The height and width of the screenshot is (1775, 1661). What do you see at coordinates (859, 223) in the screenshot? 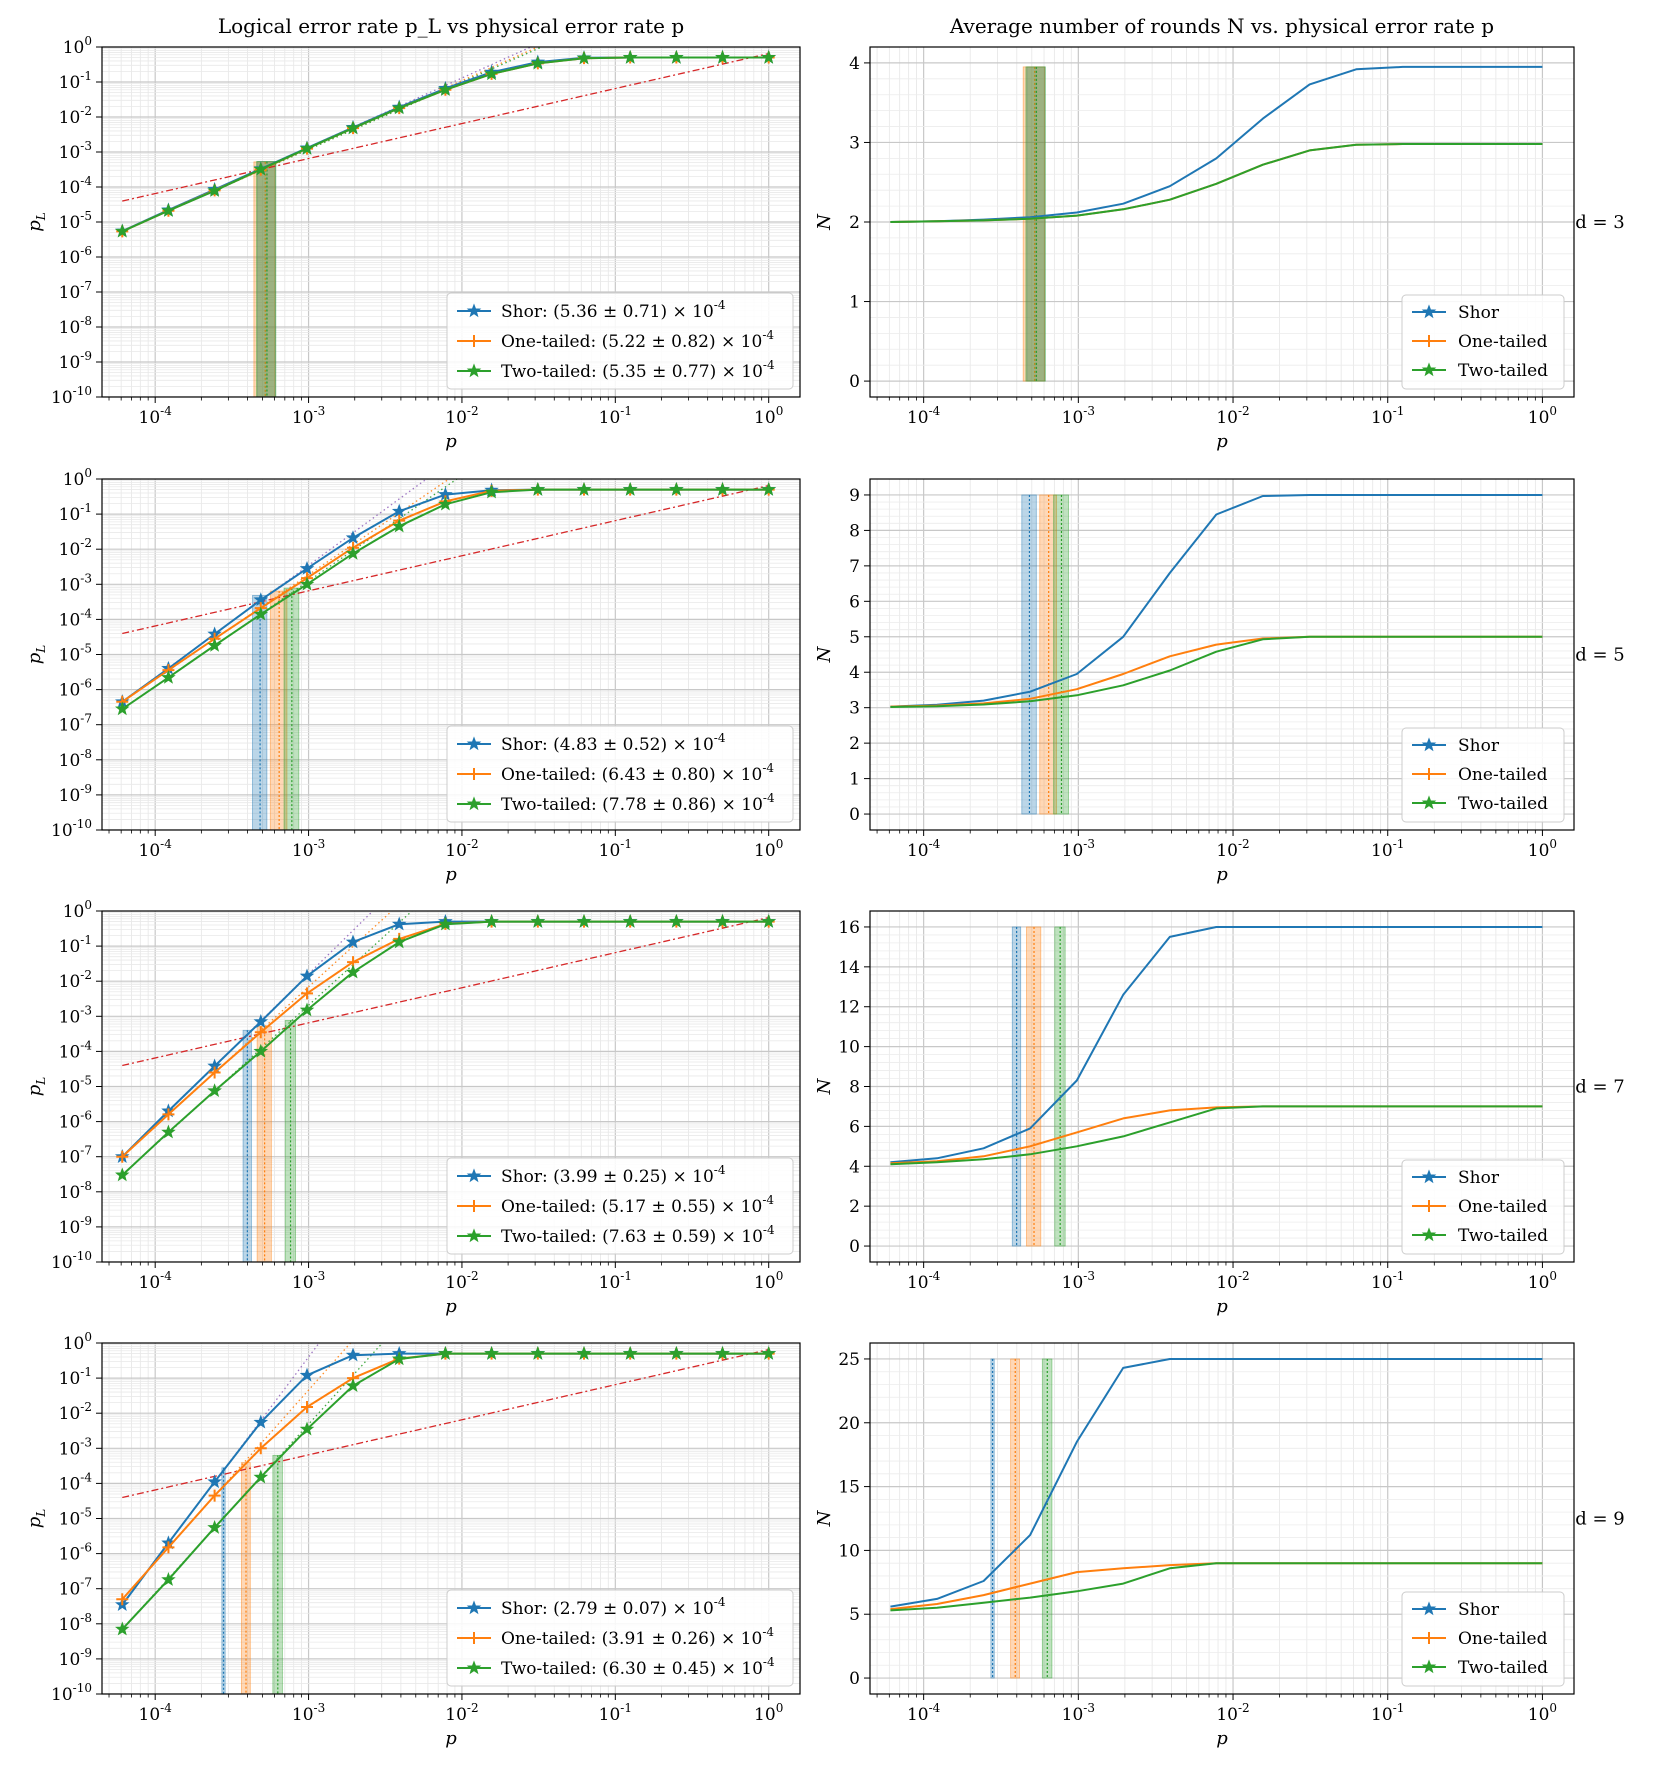
I see `panel-0-right-y-axis: 0 1 2 3 4` at bounding box center [859, 223].